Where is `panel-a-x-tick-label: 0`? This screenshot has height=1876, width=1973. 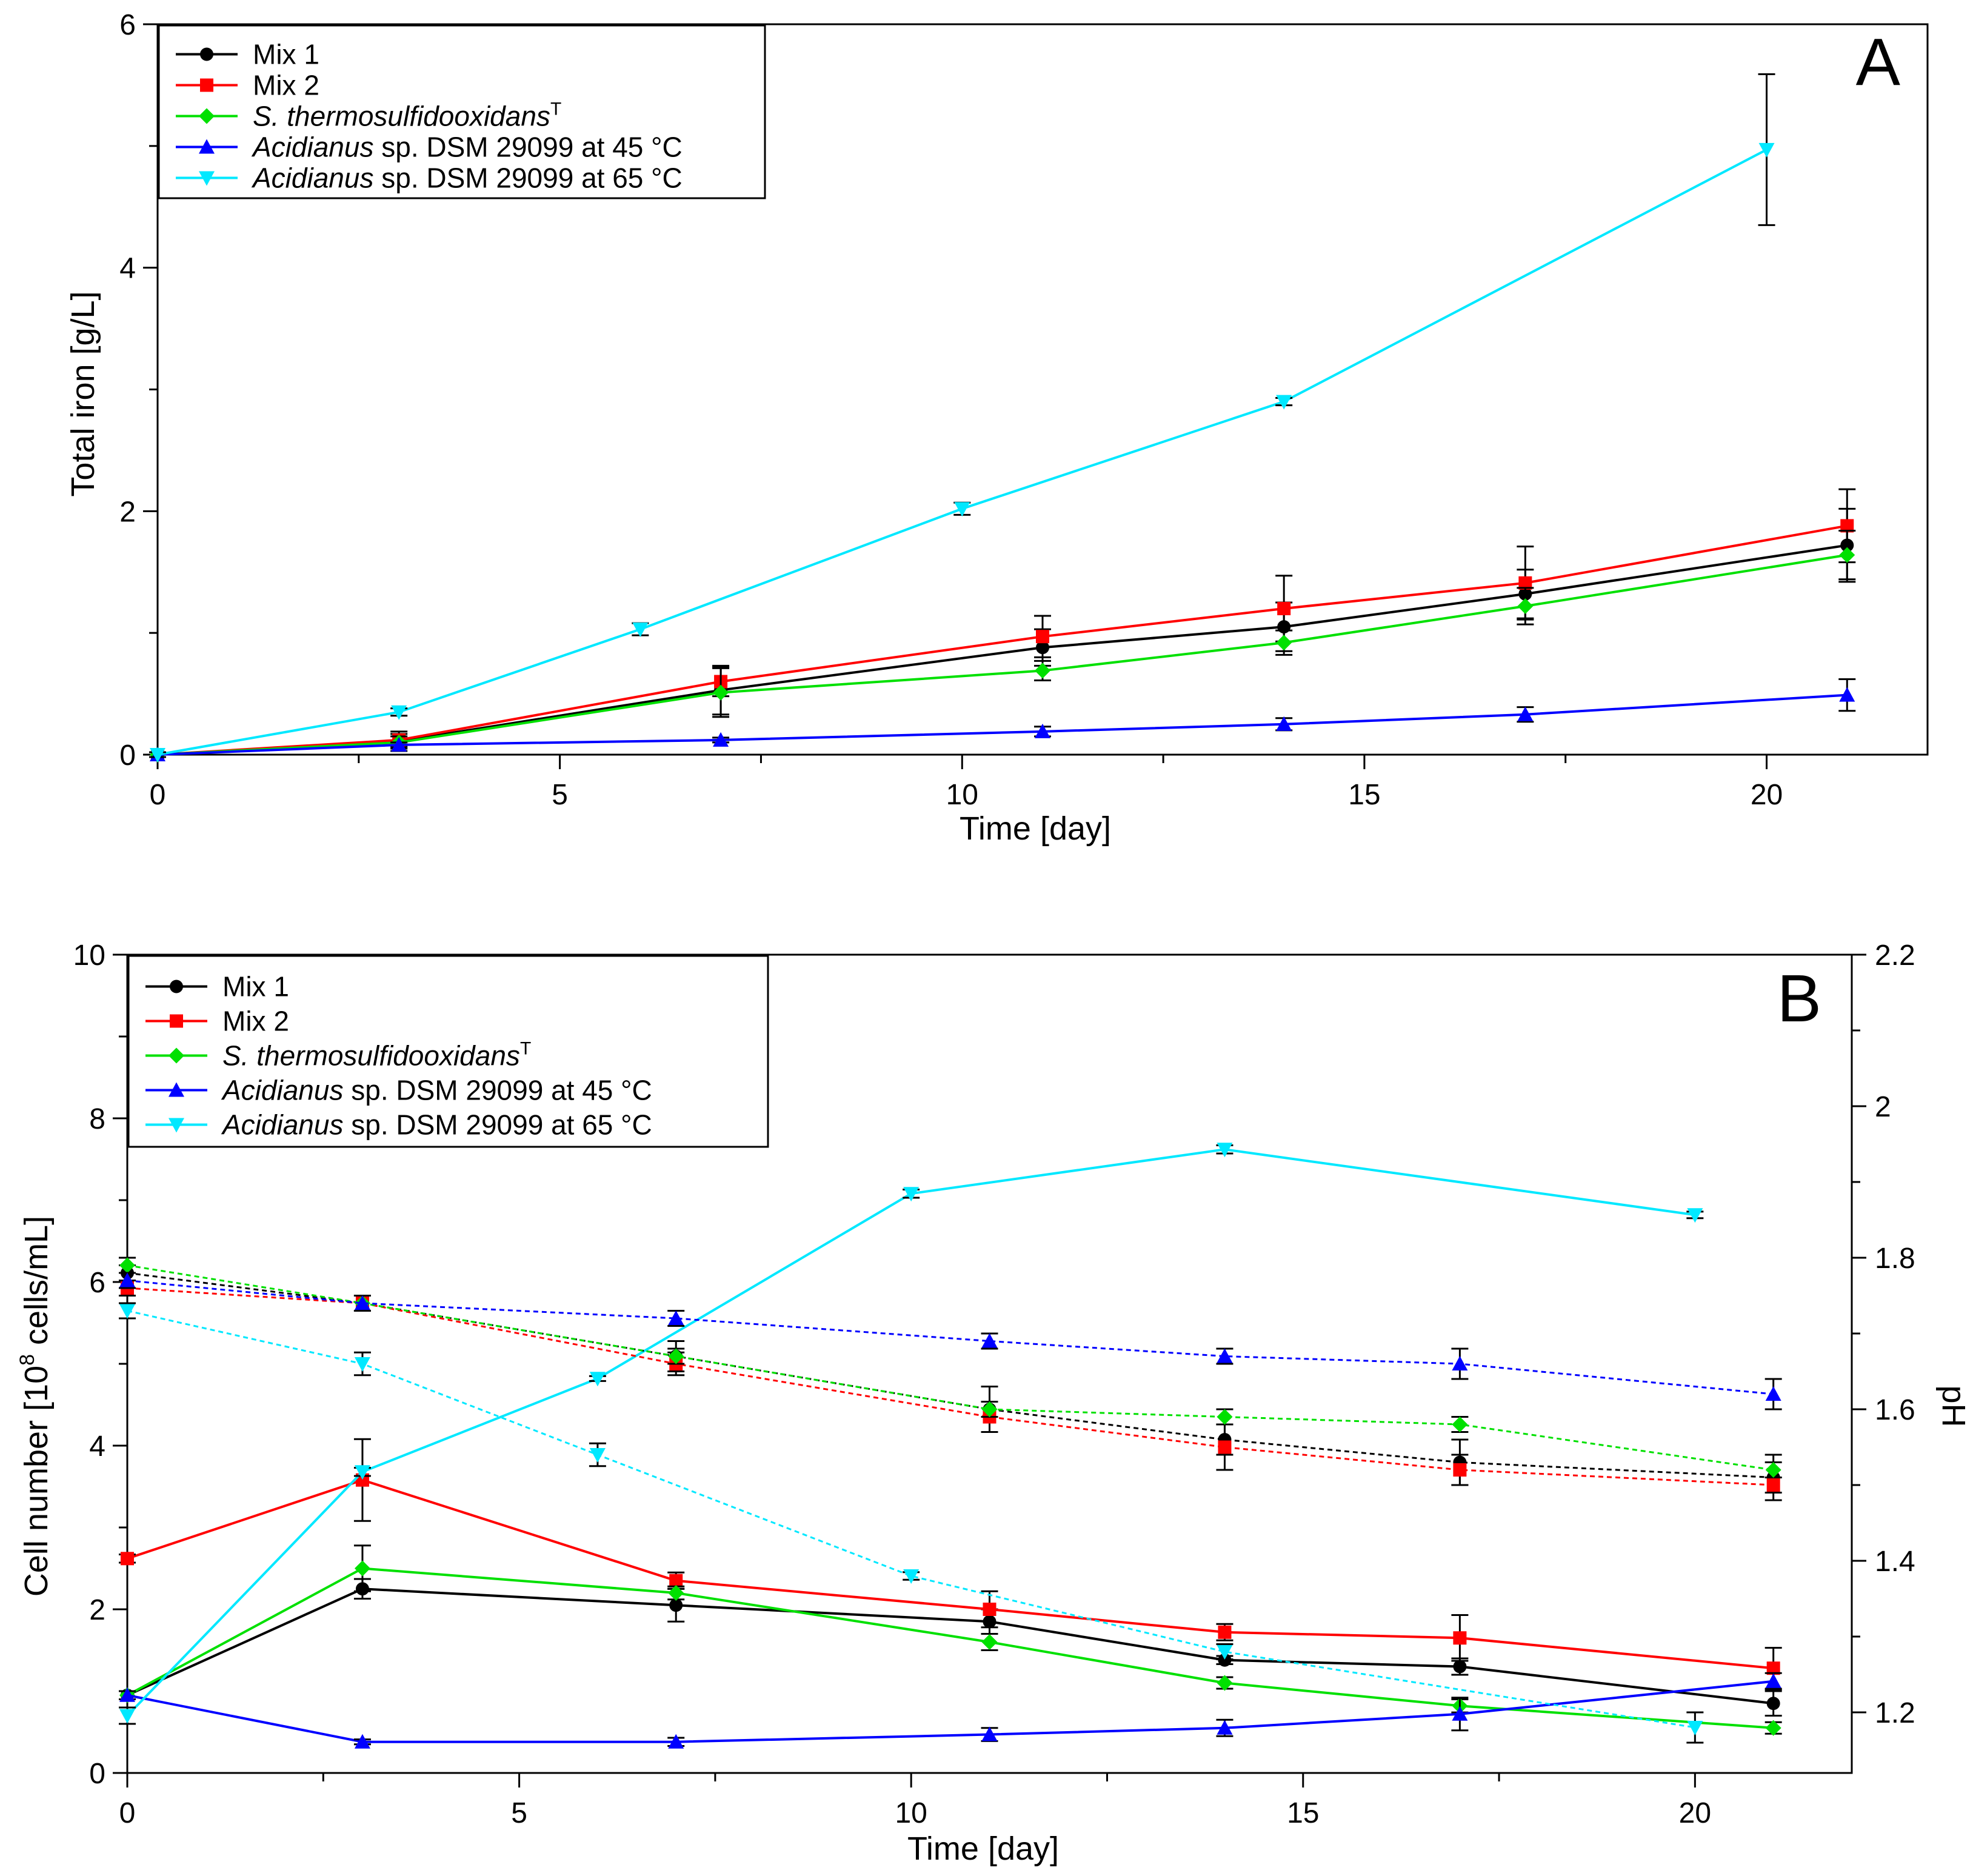 panel-a-x-tick-label: 0 is located at coordinates (158, 795).